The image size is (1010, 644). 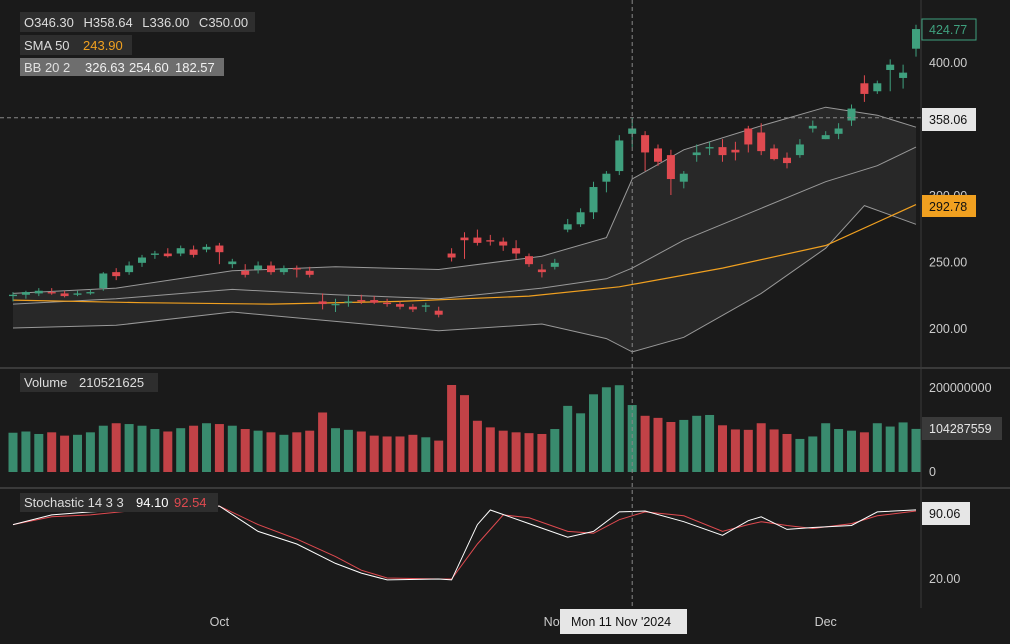 I want to click on volume-bar-layer, so click(x=464, y=428).